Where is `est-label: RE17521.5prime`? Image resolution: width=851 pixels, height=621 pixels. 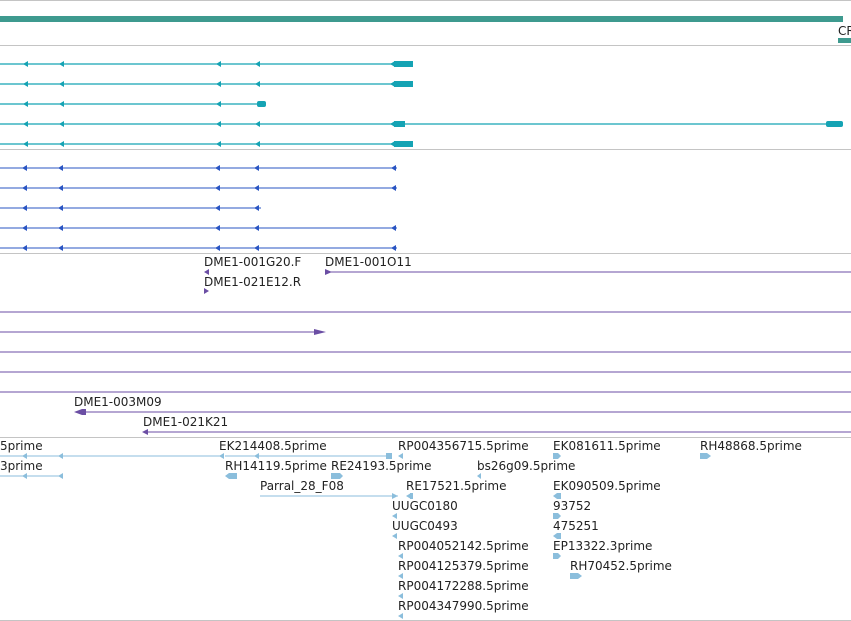
est-label: RE17521.5prime is located at coordinates (456, 486).